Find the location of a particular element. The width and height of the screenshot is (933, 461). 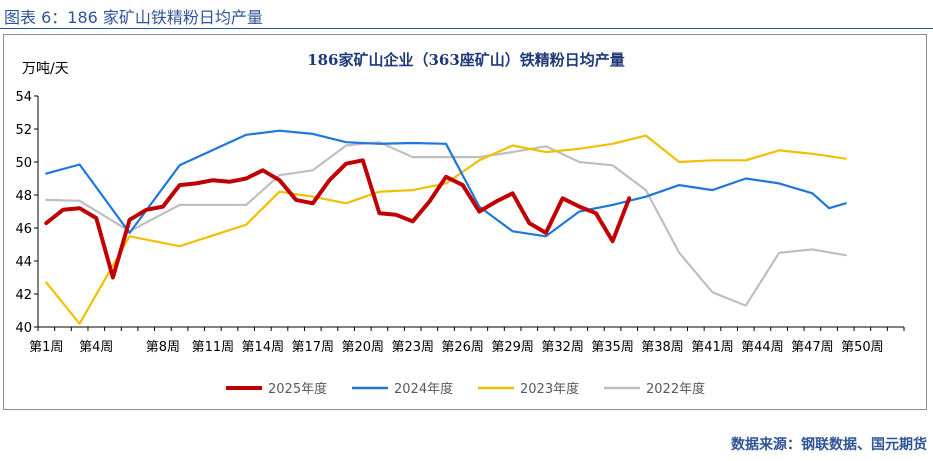

legend: 2025年度 2024年度 2023年度 2022年度 is located at coordinates (465, 389).